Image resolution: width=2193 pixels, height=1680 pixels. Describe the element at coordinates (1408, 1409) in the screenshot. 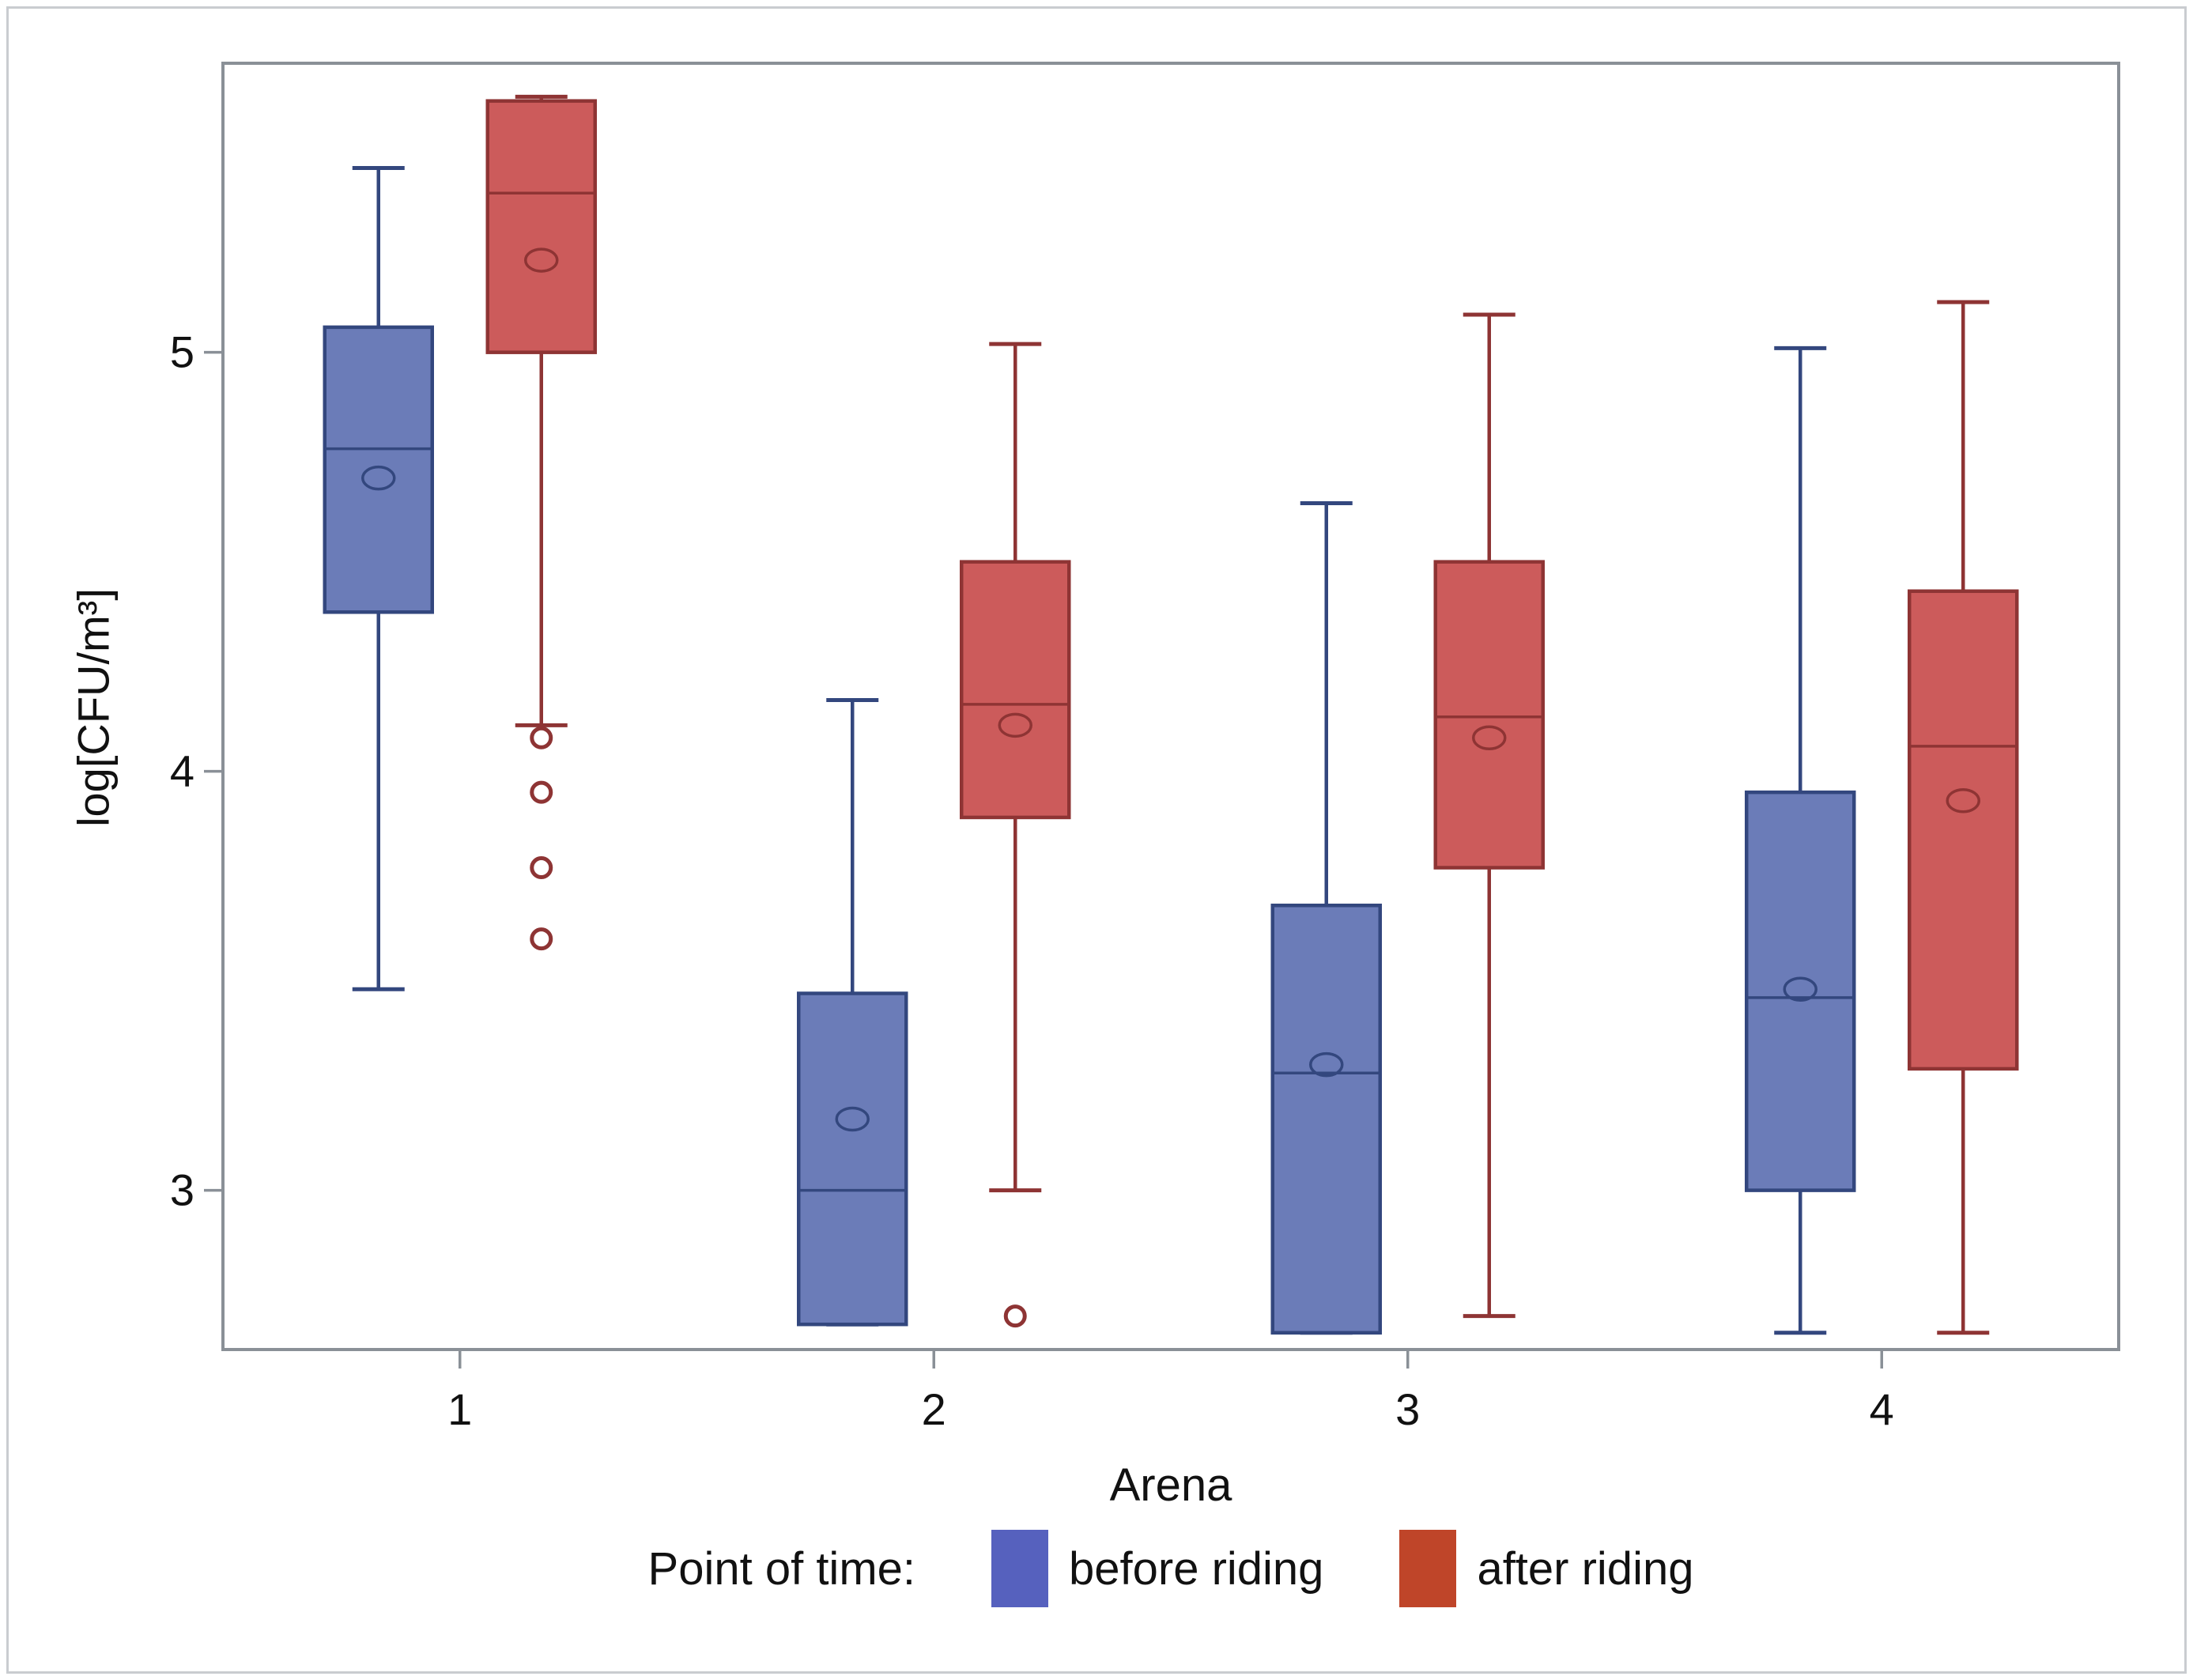

I see `x-tick-label: 3` at that location.